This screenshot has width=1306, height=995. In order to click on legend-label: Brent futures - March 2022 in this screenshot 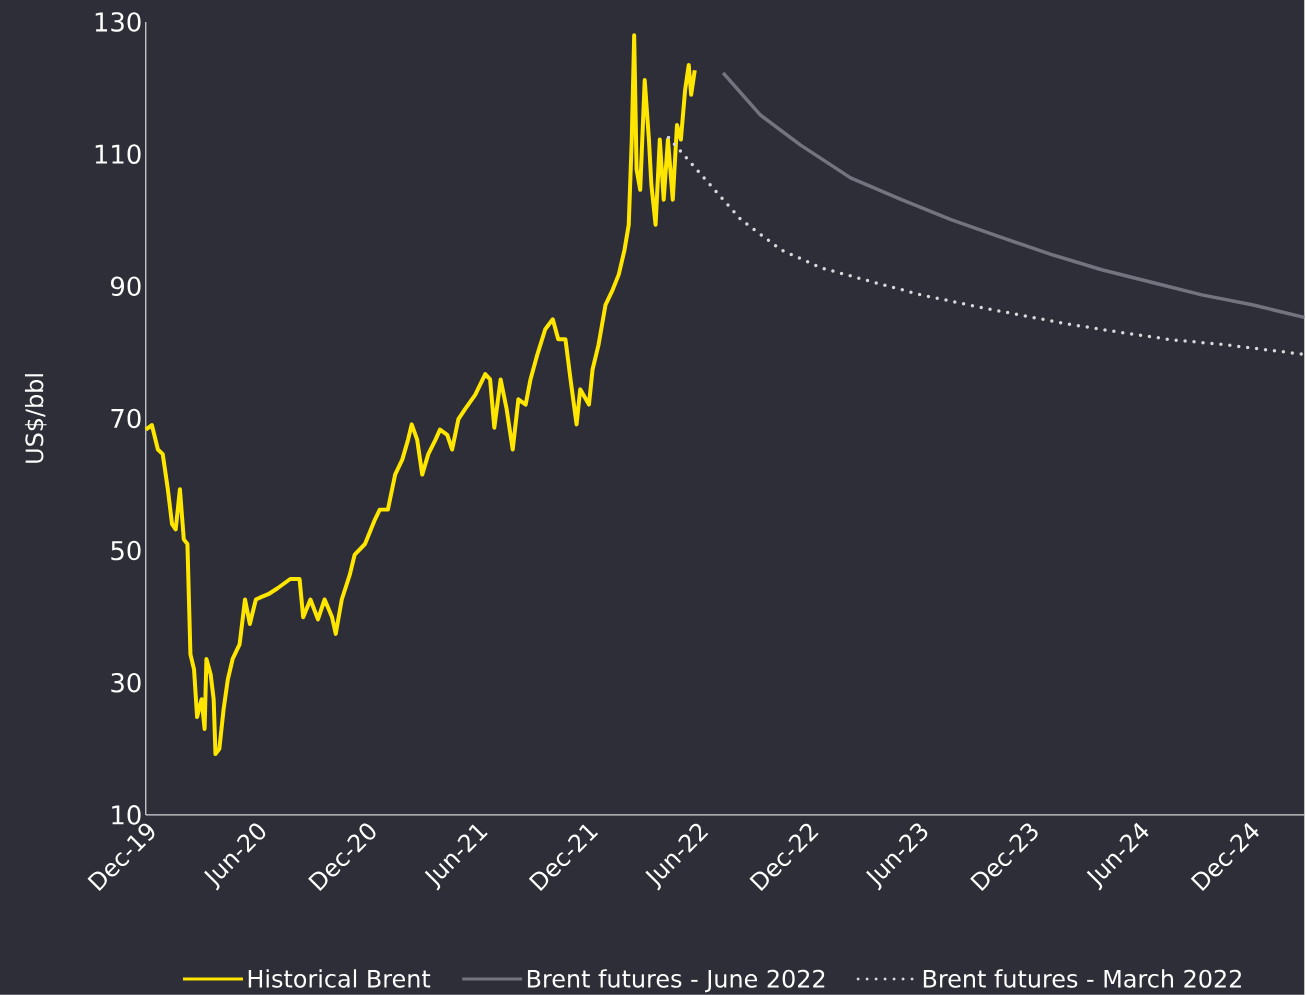, I will do `click(1082, 978)`.